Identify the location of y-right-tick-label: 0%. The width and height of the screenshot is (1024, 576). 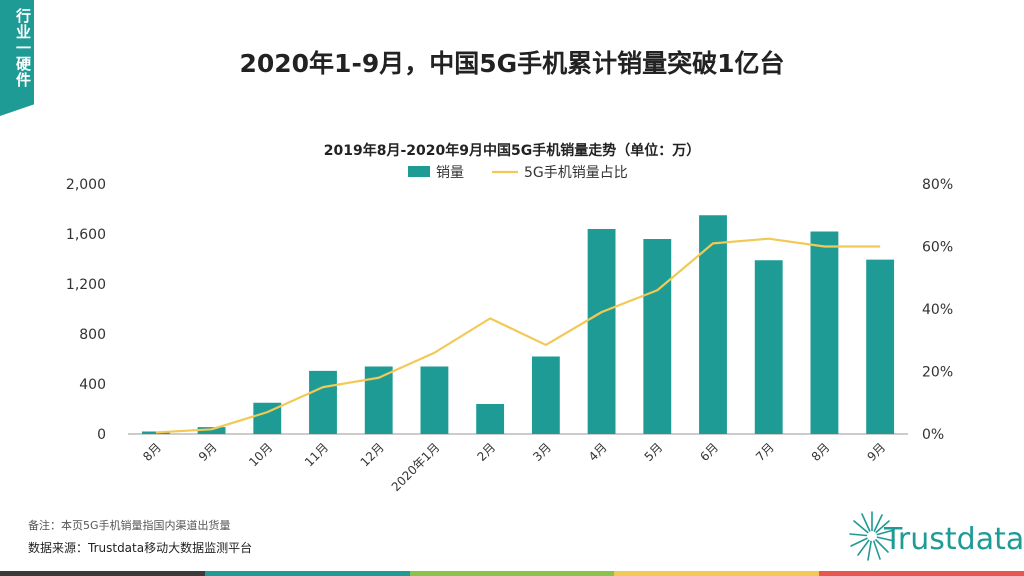
(933, 435).